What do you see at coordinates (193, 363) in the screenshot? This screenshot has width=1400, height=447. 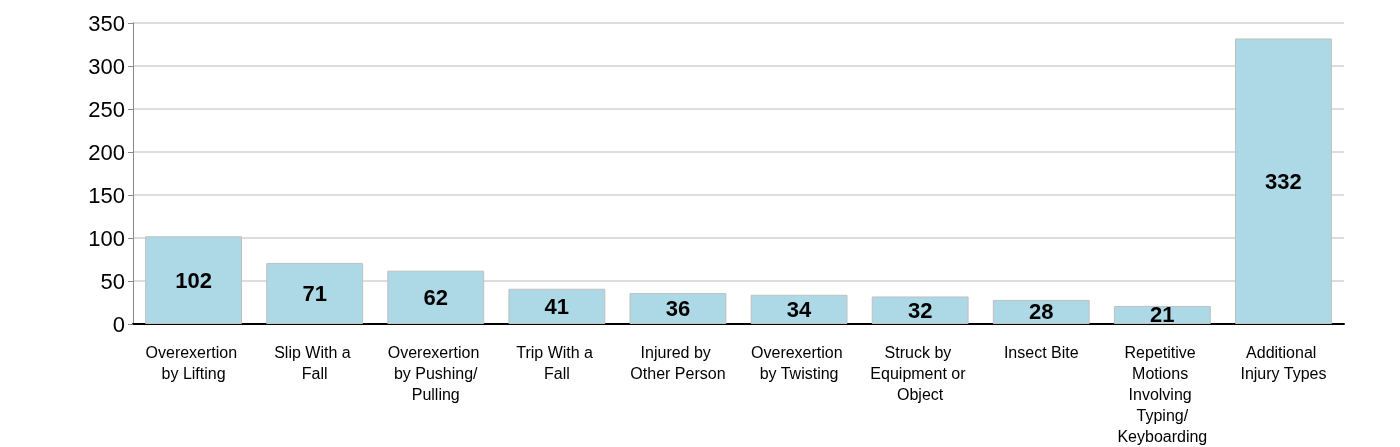 I see `x-tick-label: Overexertion by Lifting` at bounding box center [193, 363].